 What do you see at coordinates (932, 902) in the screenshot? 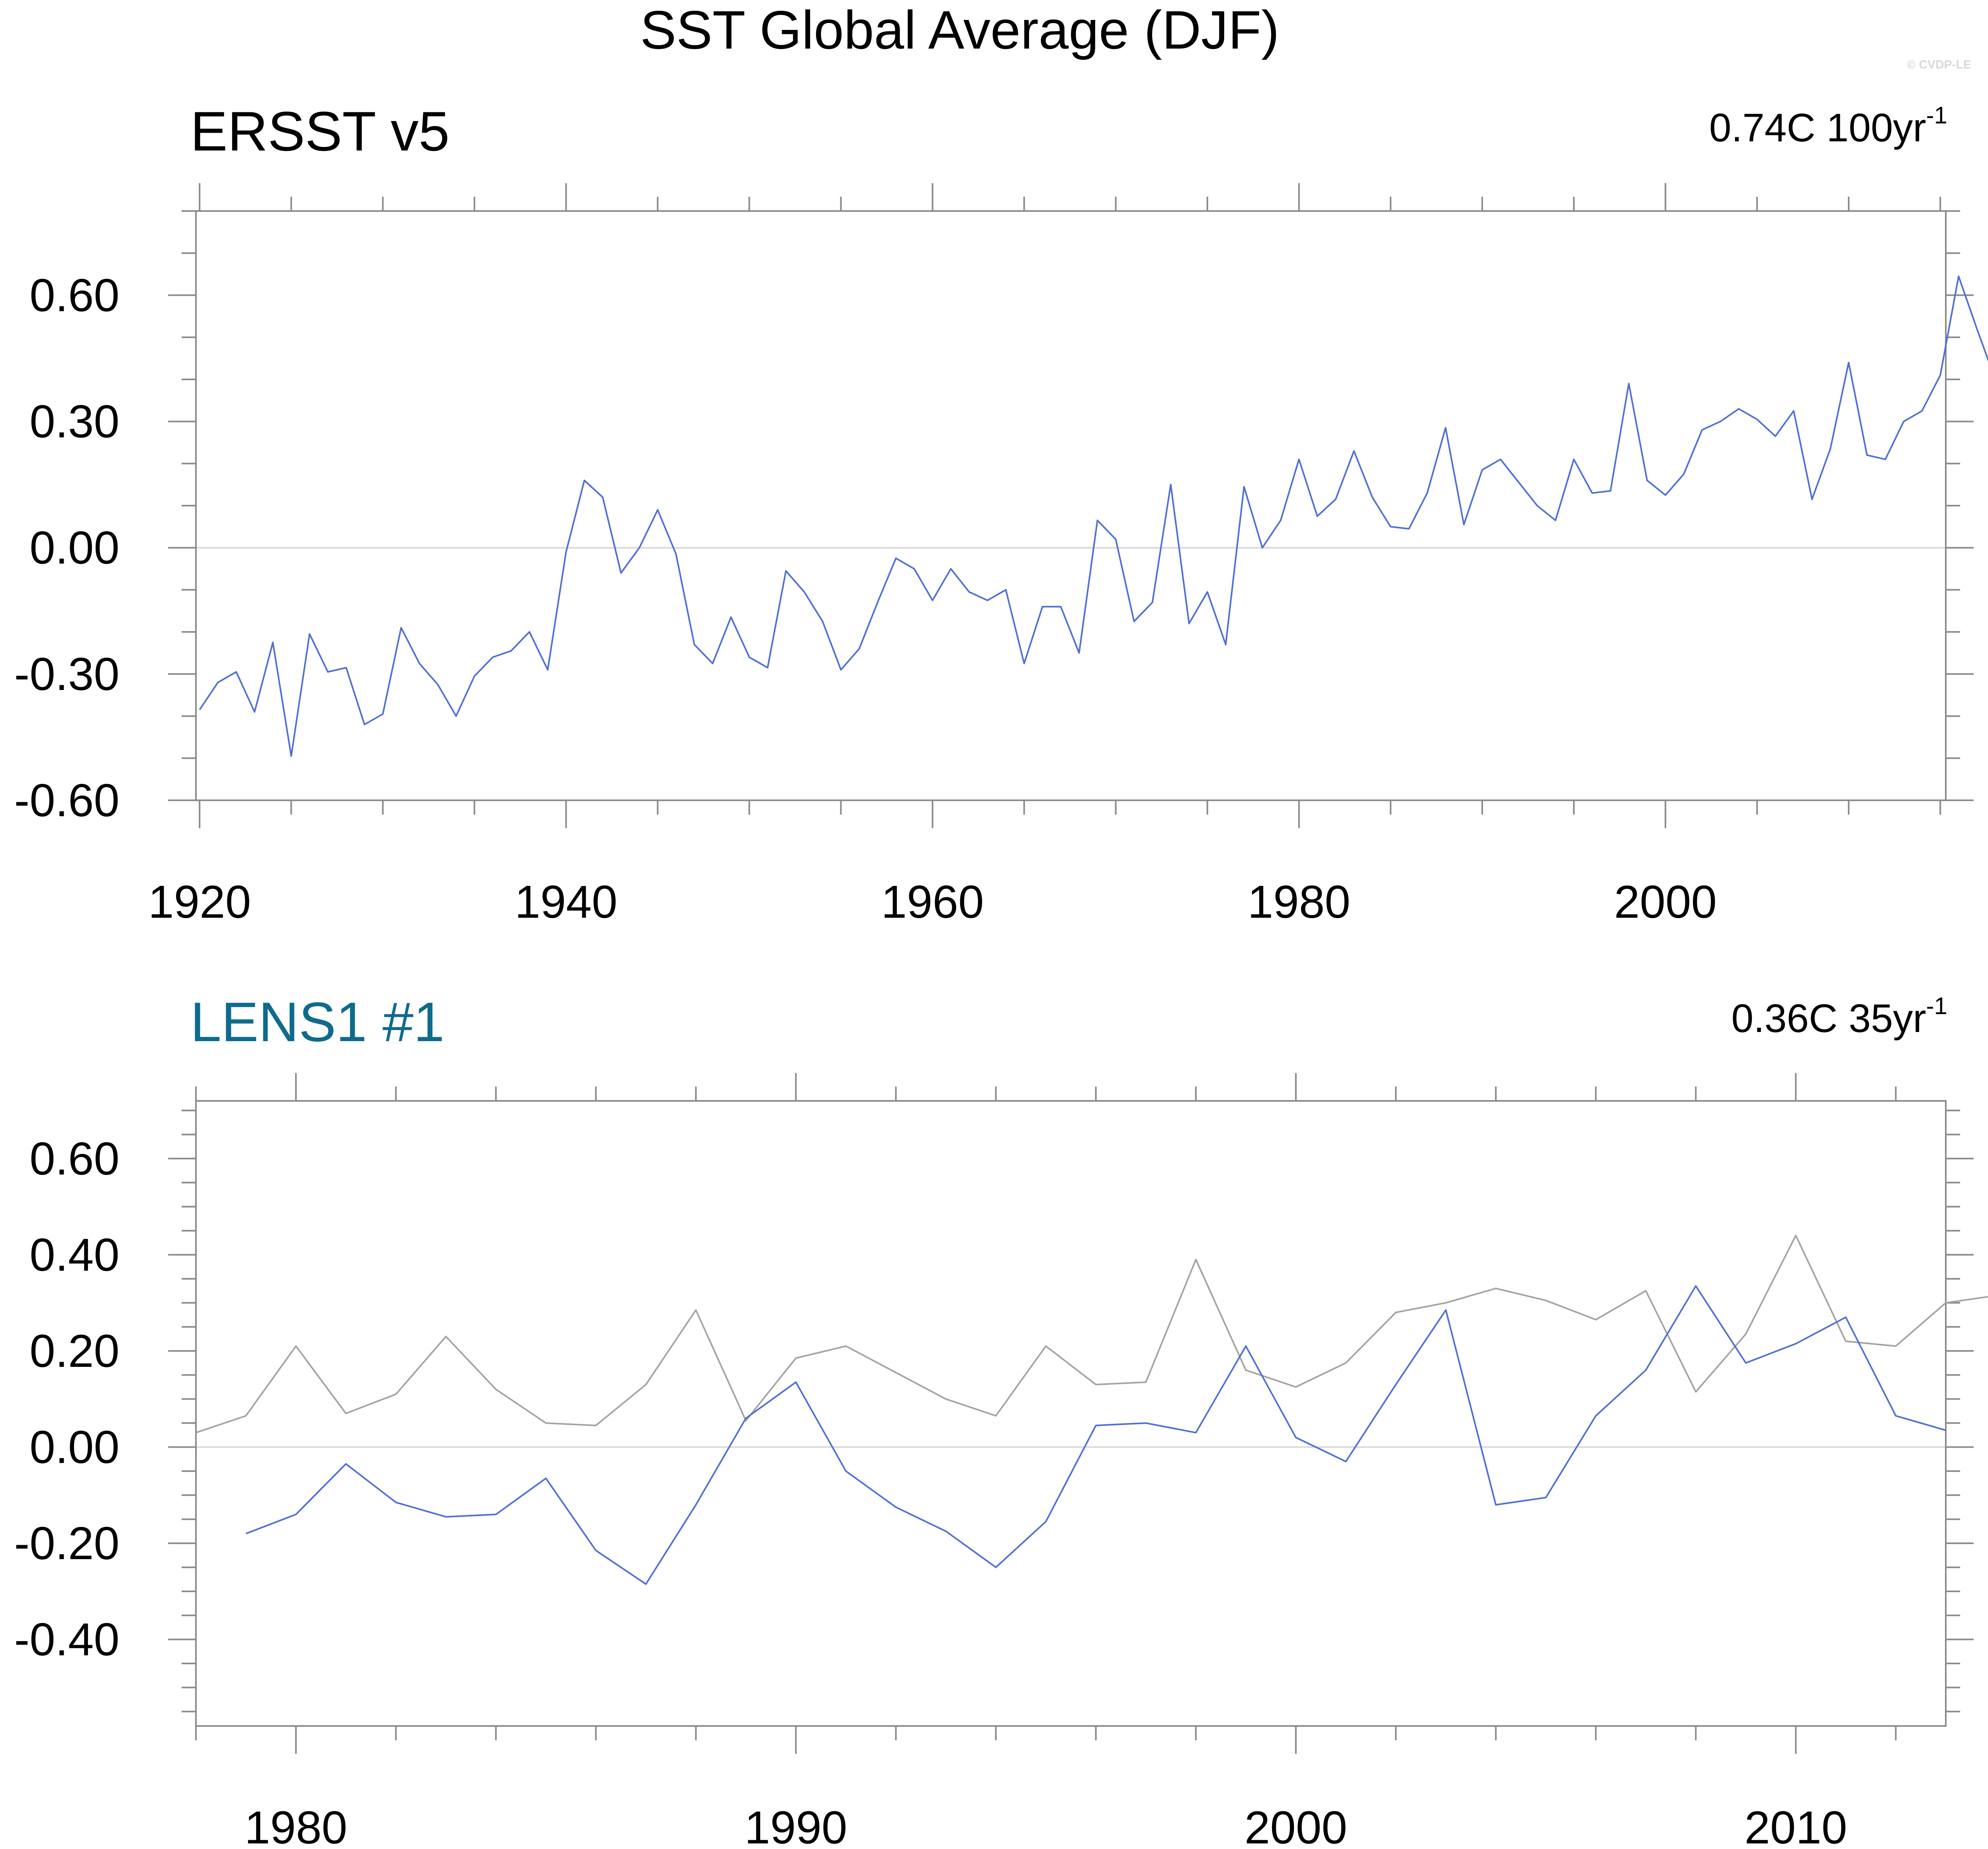
I see `x-tick-label: 1960` at bounding box center [932, 902].